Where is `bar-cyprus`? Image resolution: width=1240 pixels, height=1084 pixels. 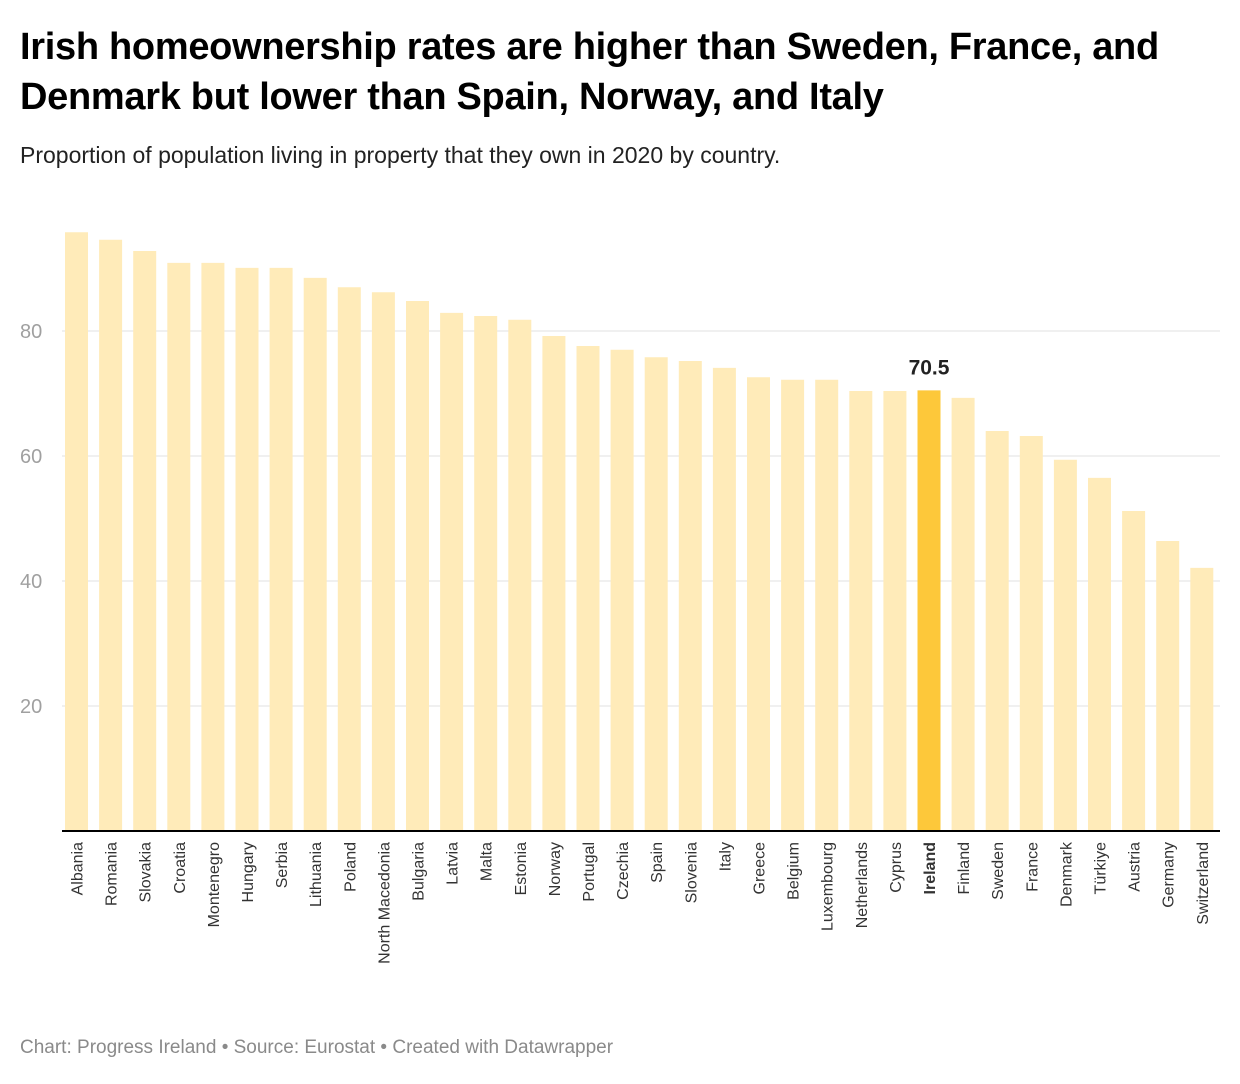
bar-cyprus is located at coordinates (895, 611).